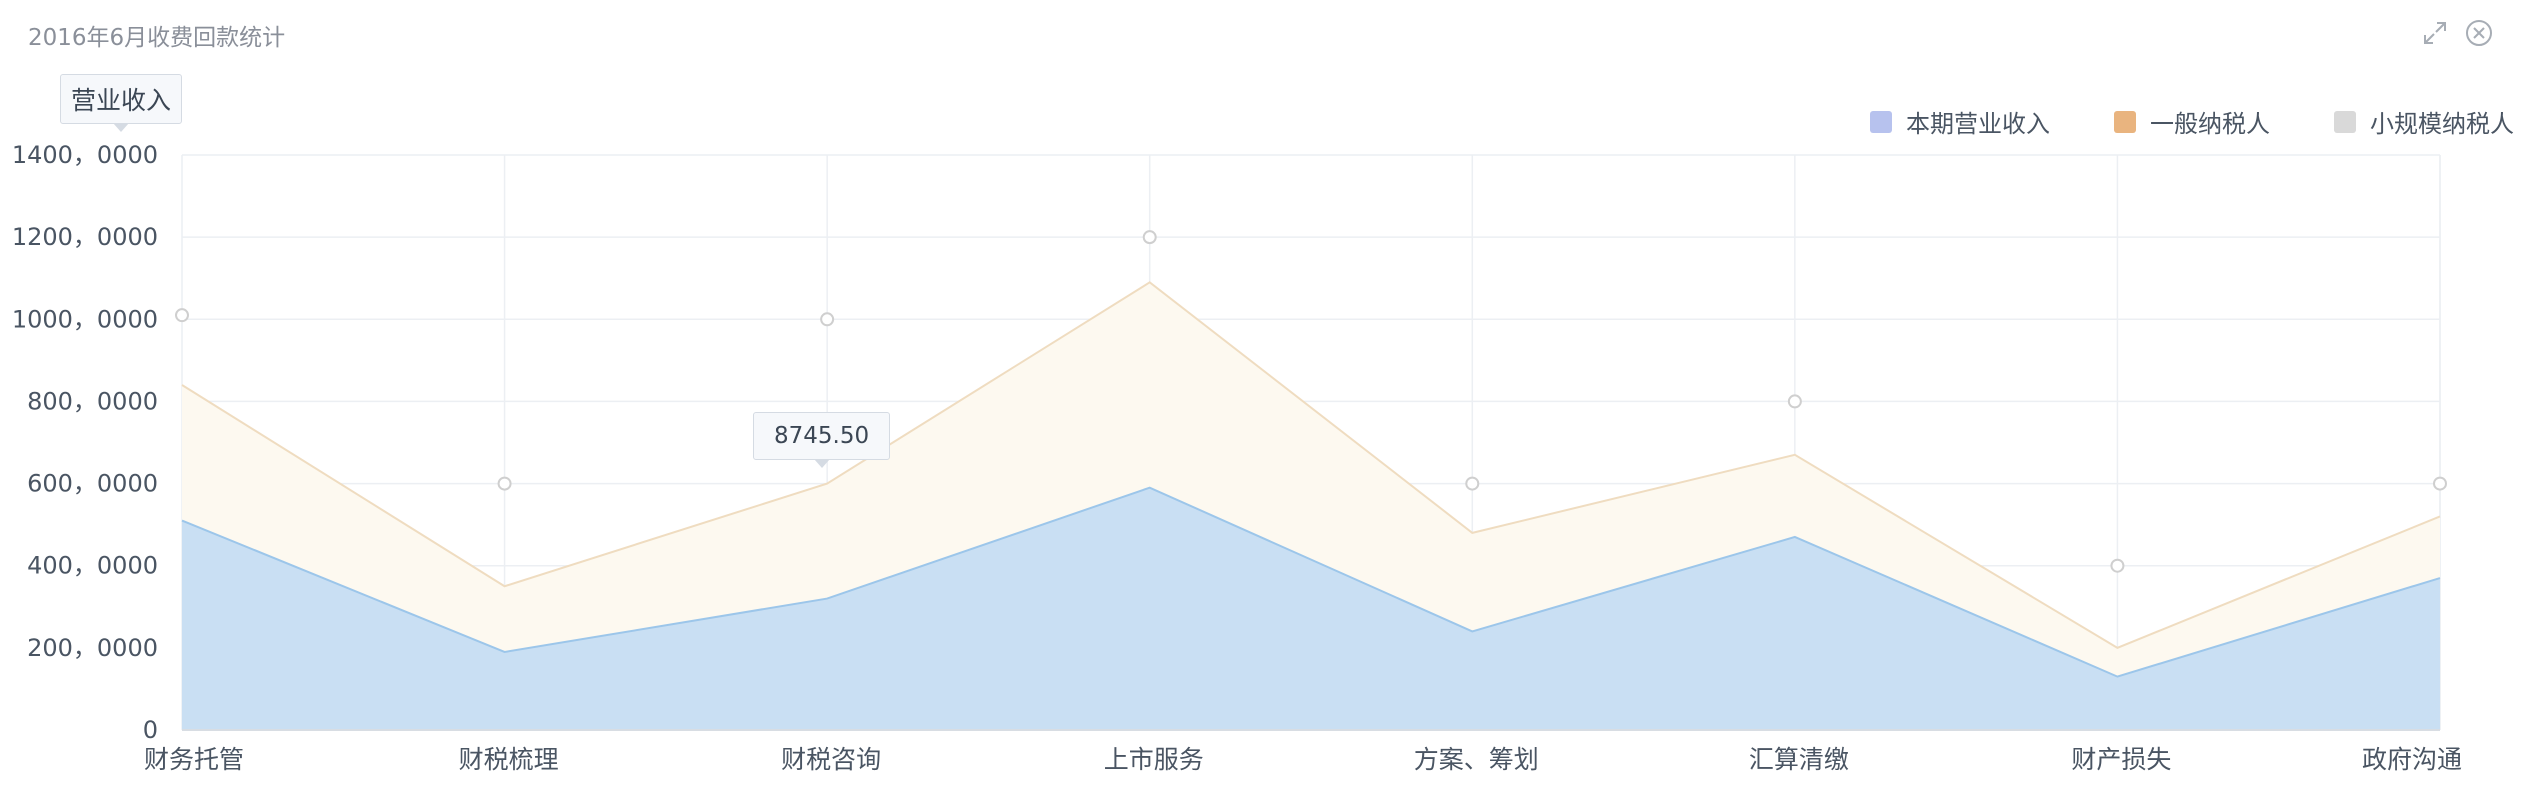 This screenshot has width=2522, height=806. I want to click on y-tick-label: 1000，0000, so click(85, 319).